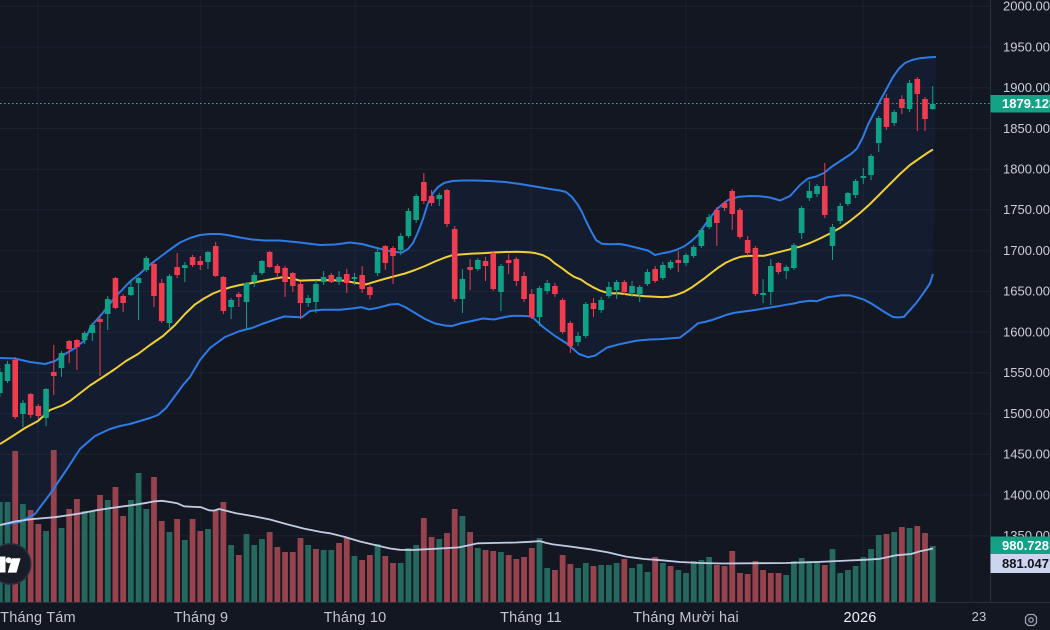 The width and height of the screenshot is (1050, 630). What do you see at coordinates (1026, 7) in the screenshot?
I see `svg-text: 2000.00` at bounding box center [1026, 7].